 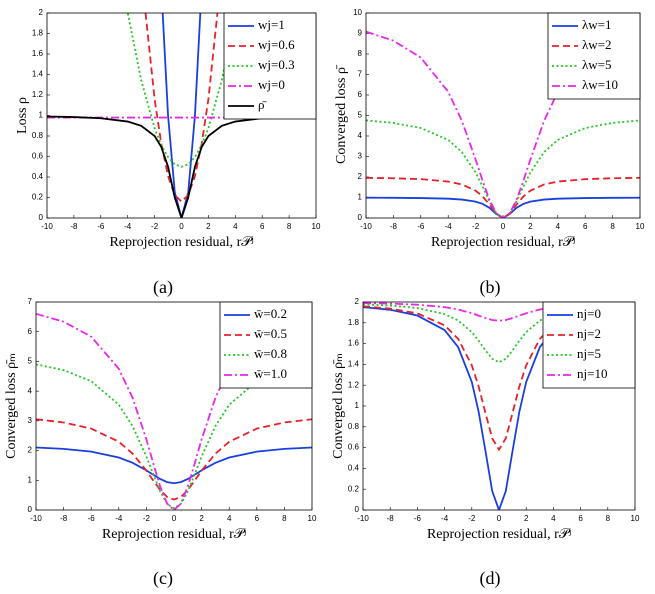 I want to click on legend: λw=1 λw=2 λw=5 λw=10, so click(x=594, y=56).